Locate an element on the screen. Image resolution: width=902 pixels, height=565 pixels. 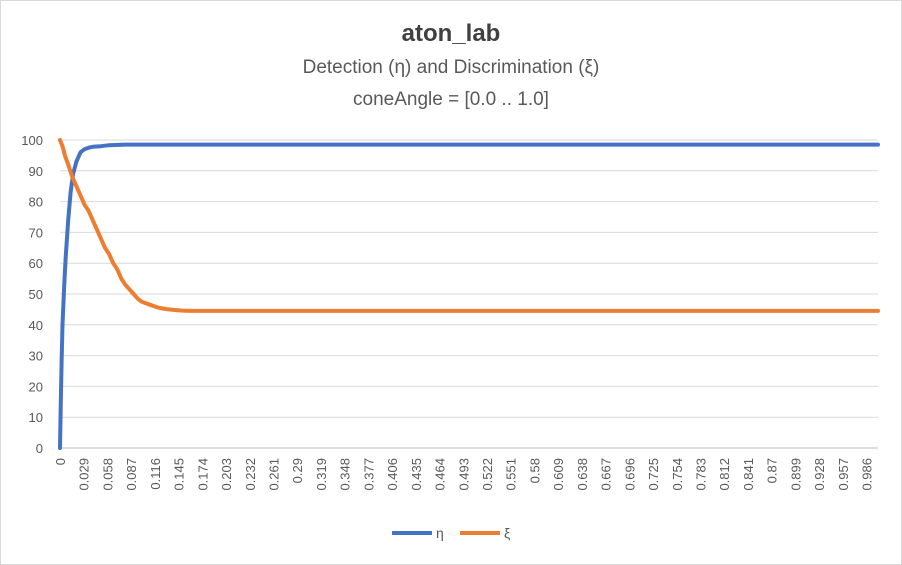
chart-subtitle-2: coneAngle = [0.0 .. 1.0] is located at coordinates (451, 99).